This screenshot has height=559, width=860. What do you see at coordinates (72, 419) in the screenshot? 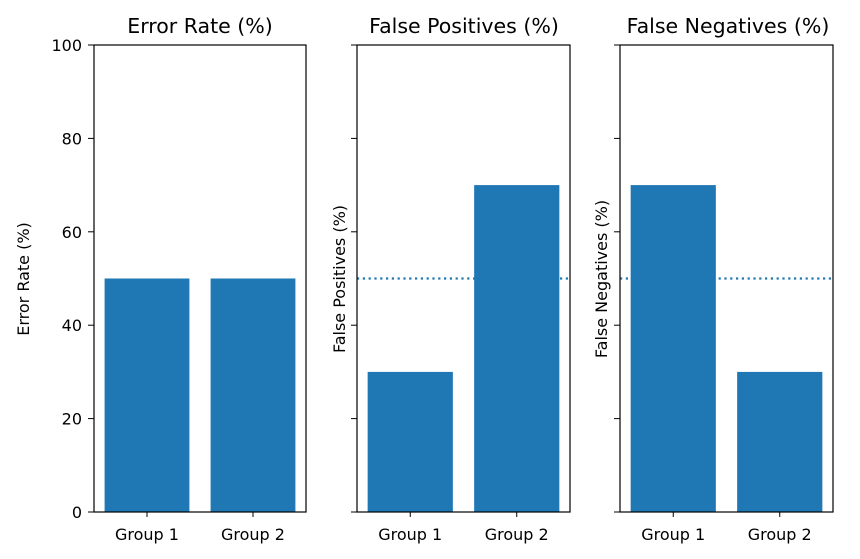
I see `y-tick-label: 20` at bounding box center [72, 419].